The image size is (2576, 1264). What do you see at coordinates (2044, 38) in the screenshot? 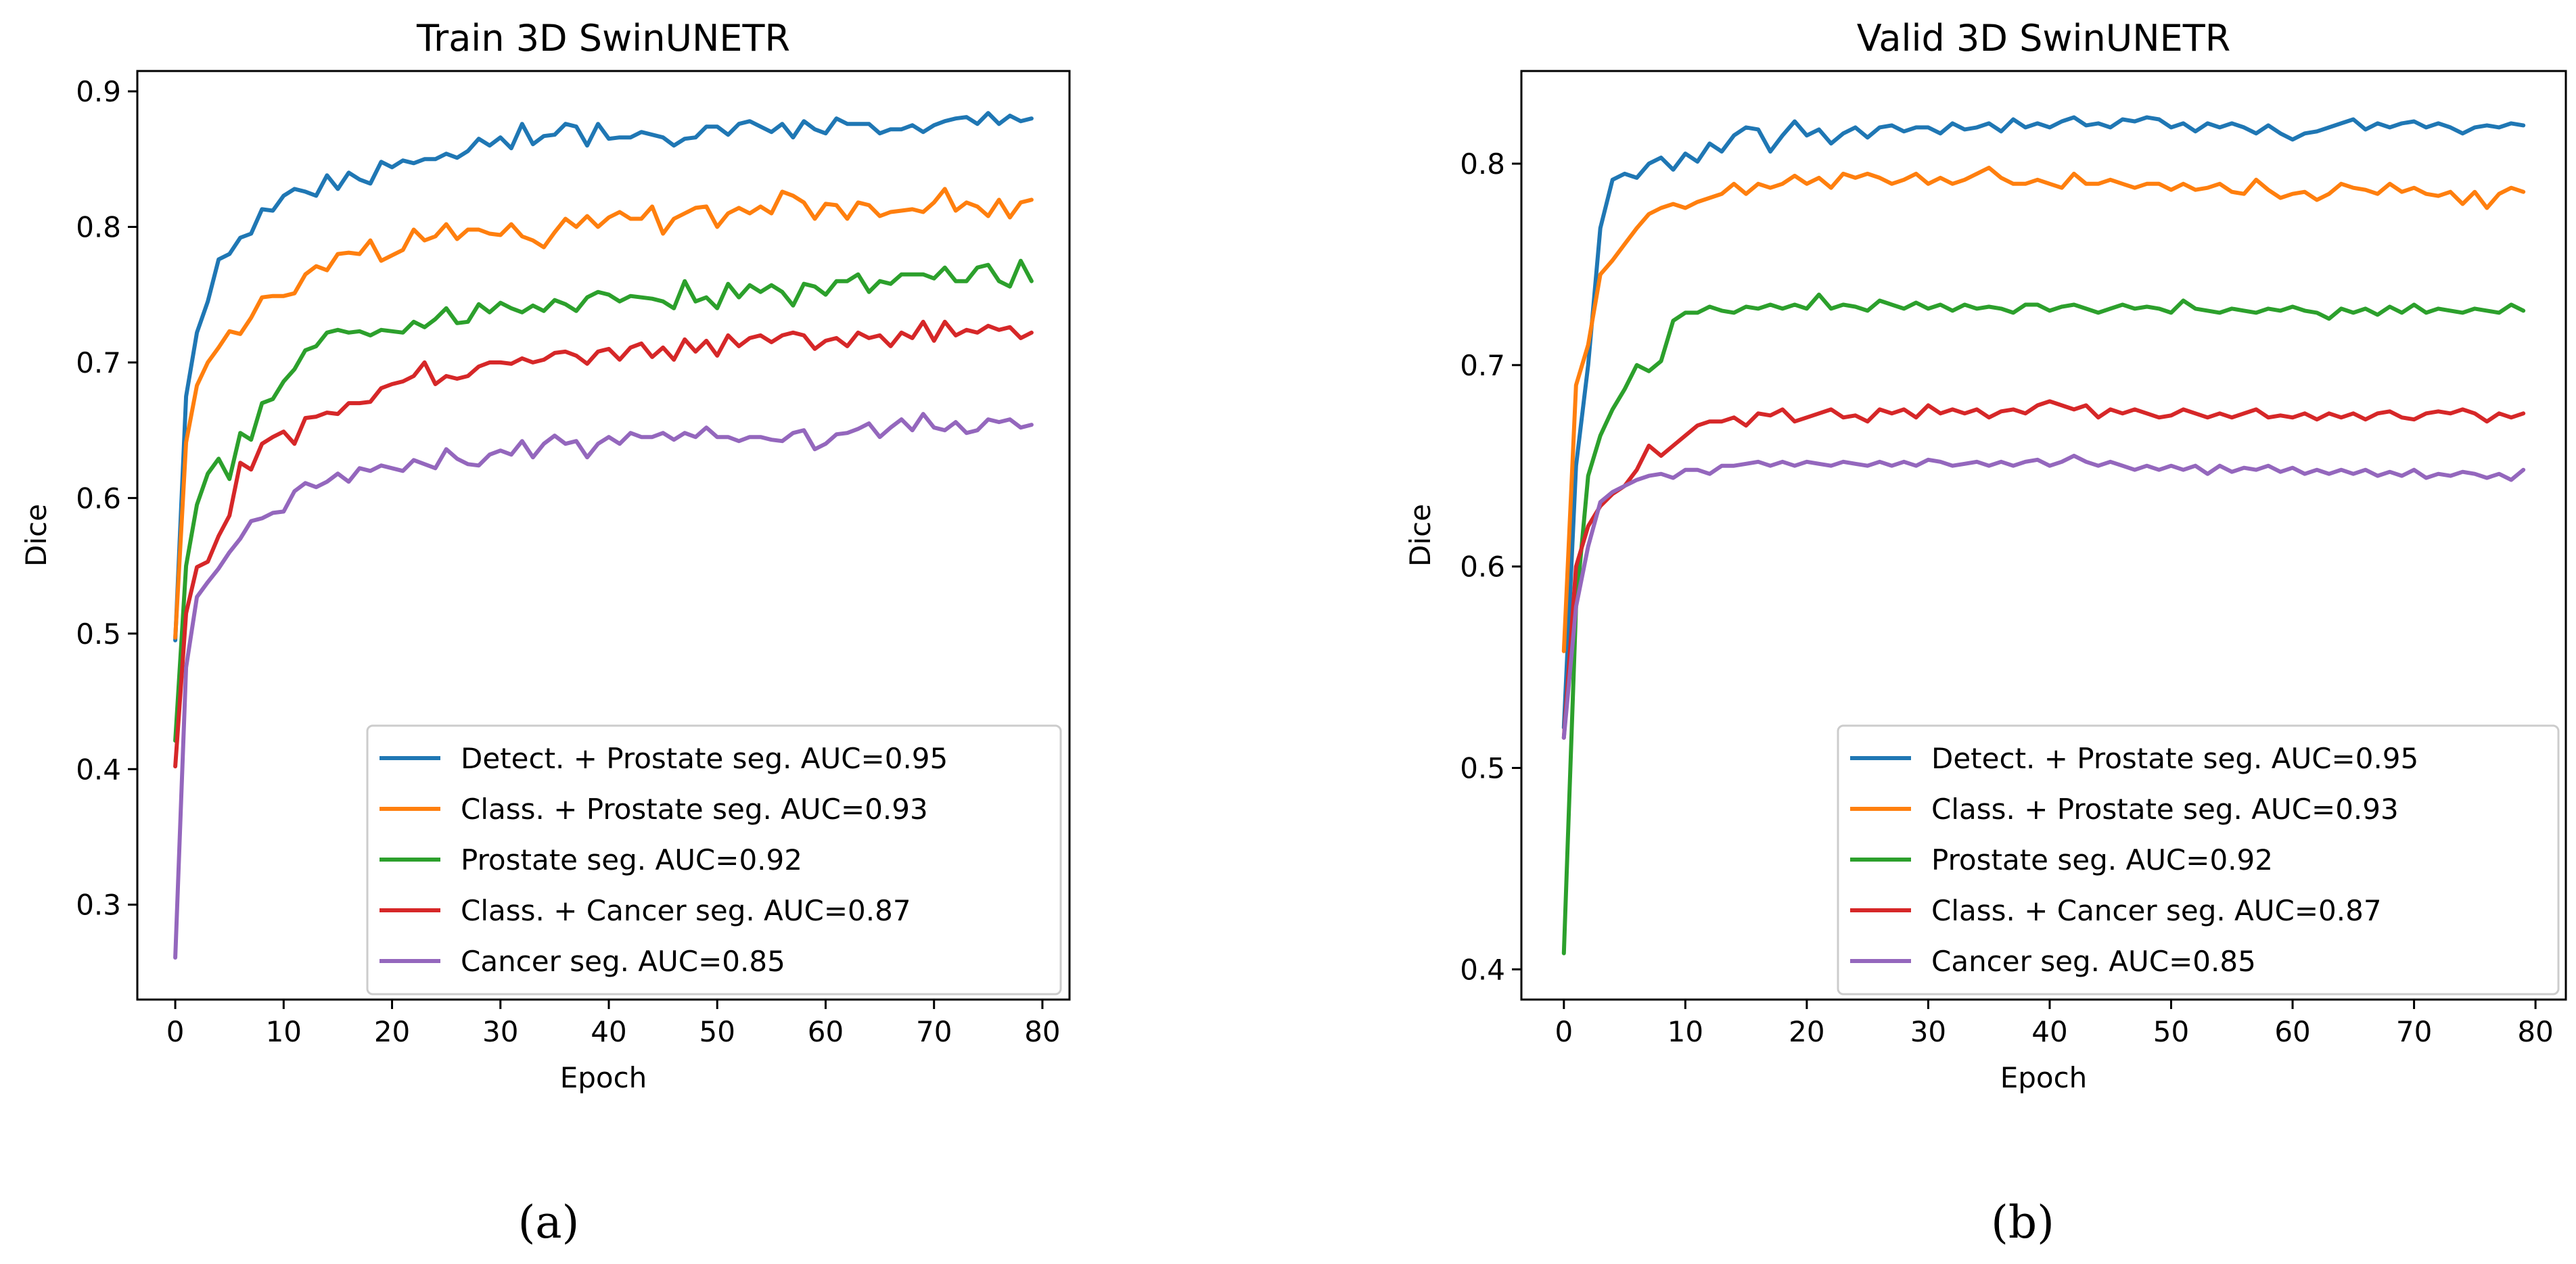
I see `chart-title: Valid 3D SwinUNETR` at bounding box center [2044, 38].